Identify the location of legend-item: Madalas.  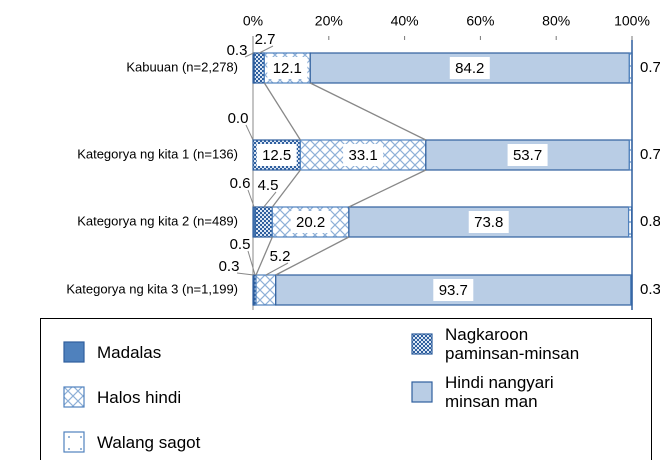
(180, 352).